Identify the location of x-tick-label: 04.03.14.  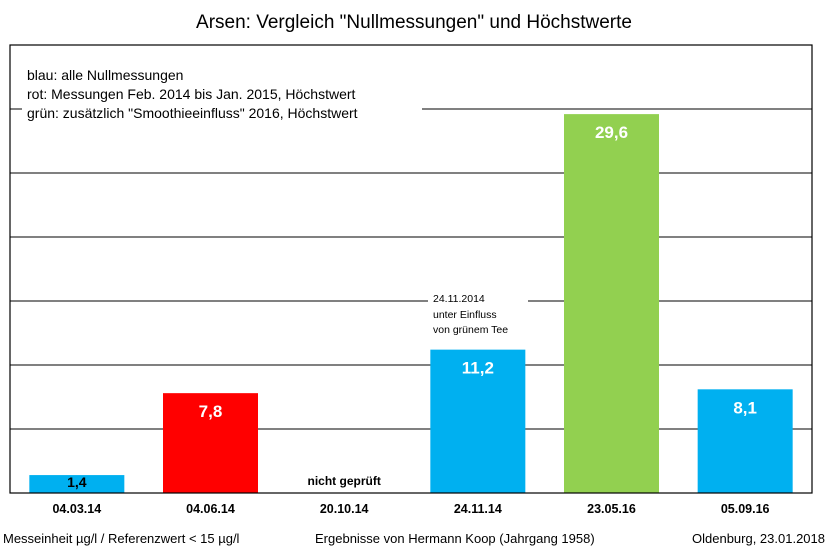
(76, 509).